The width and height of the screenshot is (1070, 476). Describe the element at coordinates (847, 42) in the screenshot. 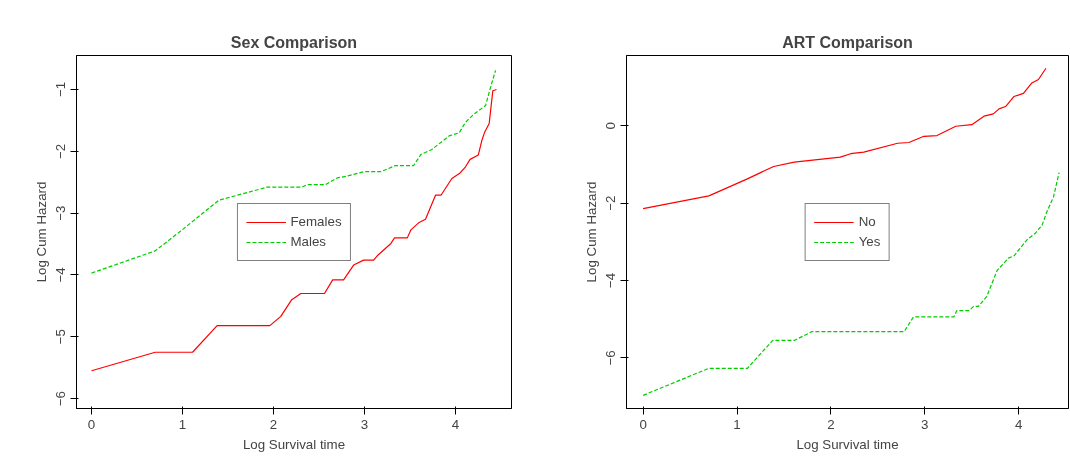

I see `chart-title: ART Comparison` at that location.